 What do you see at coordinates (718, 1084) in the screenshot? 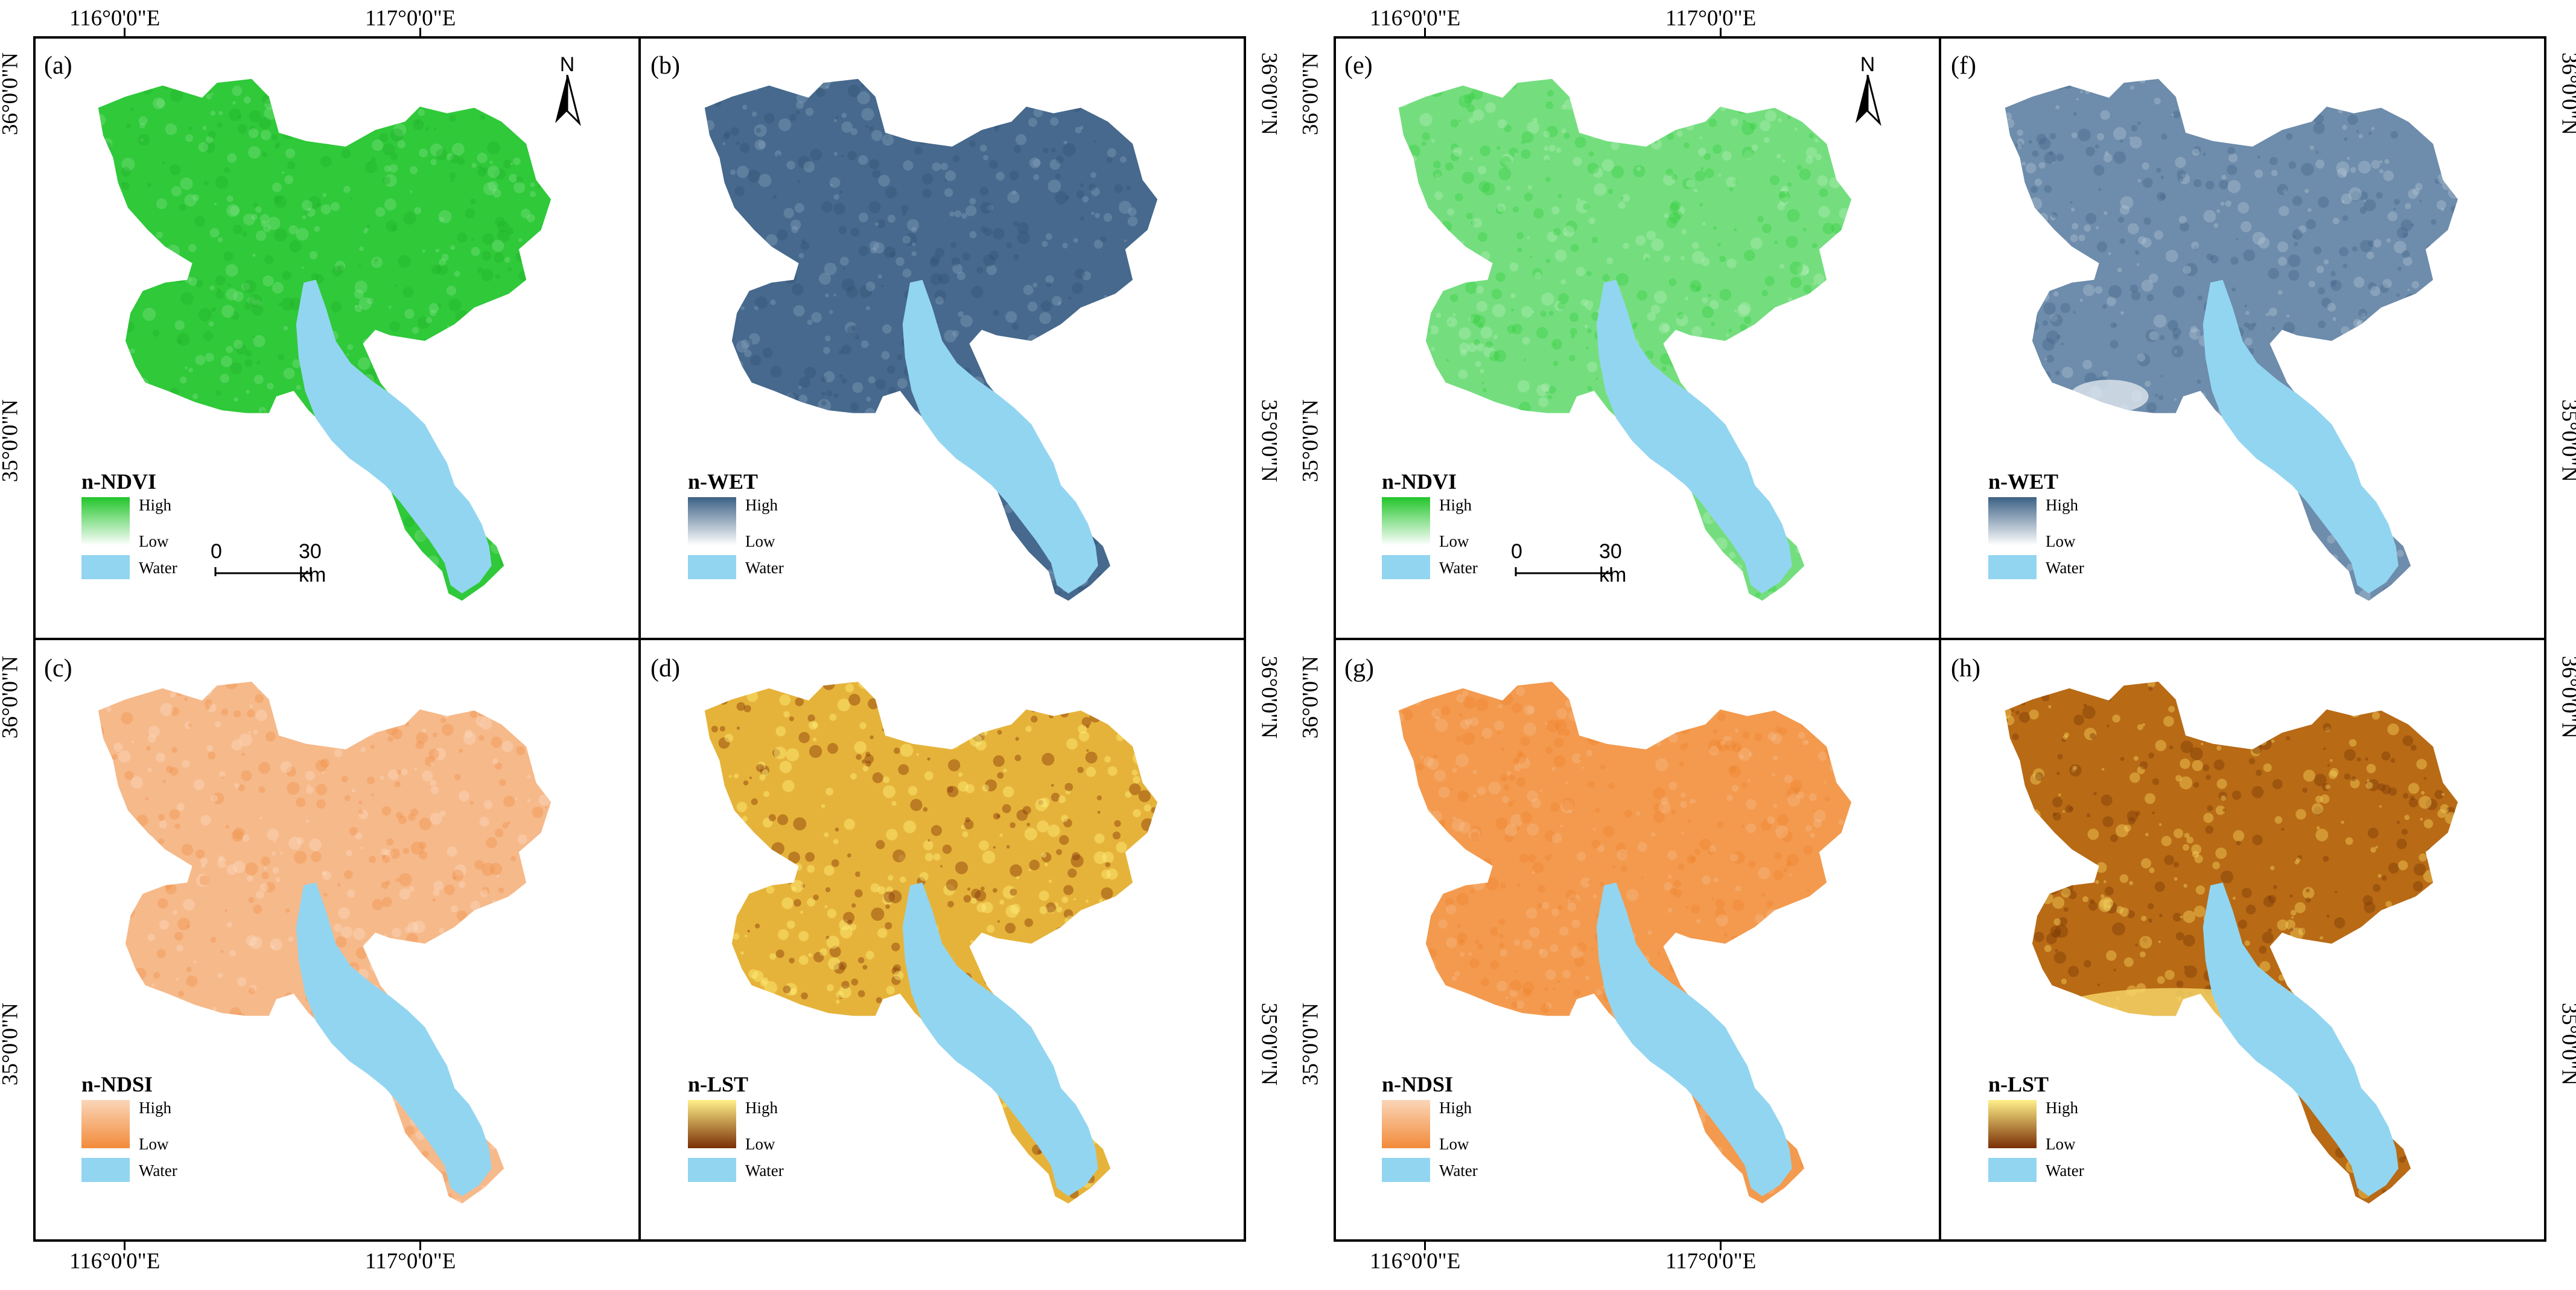
I see `legend-title: n-LST` at bounding box center [718, 1084].